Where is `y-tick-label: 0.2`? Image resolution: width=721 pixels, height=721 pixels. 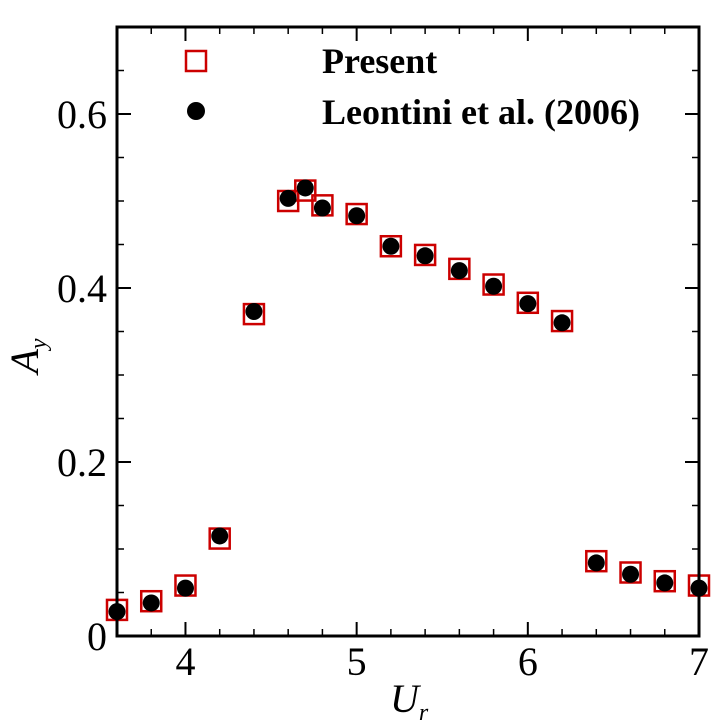 y-tick-label: 0.2 is located at coordinates (82, 462).